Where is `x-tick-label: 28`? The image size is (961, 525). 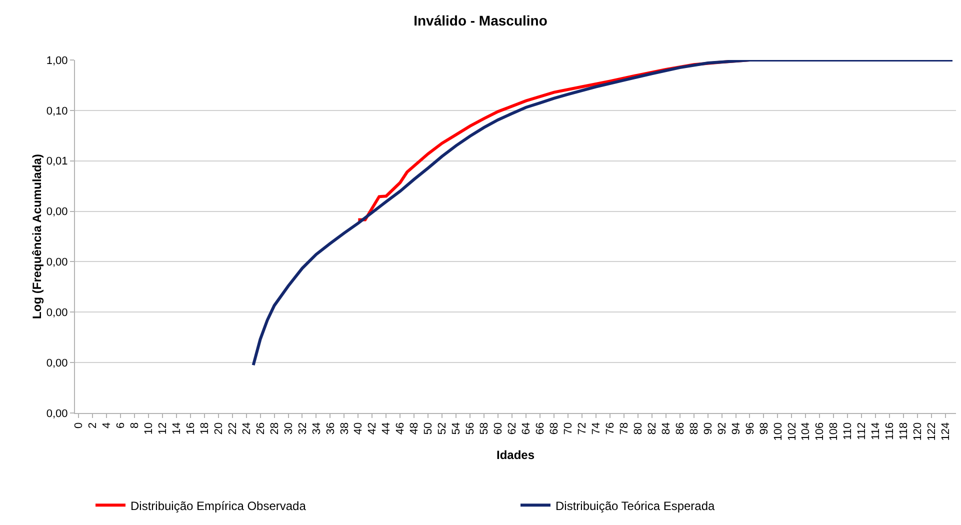 x-tick-label: 28 is located at coordinates (274, 428).